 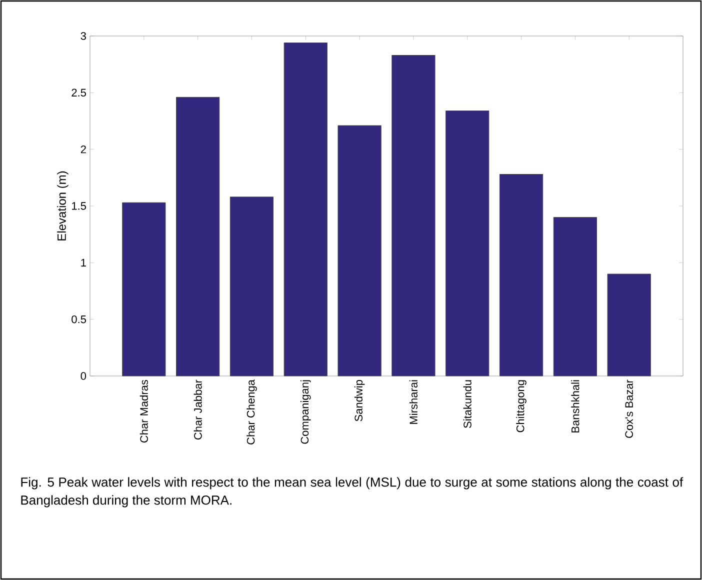 I want to click on y-tick-label: 3, so click(x=83, y=36).